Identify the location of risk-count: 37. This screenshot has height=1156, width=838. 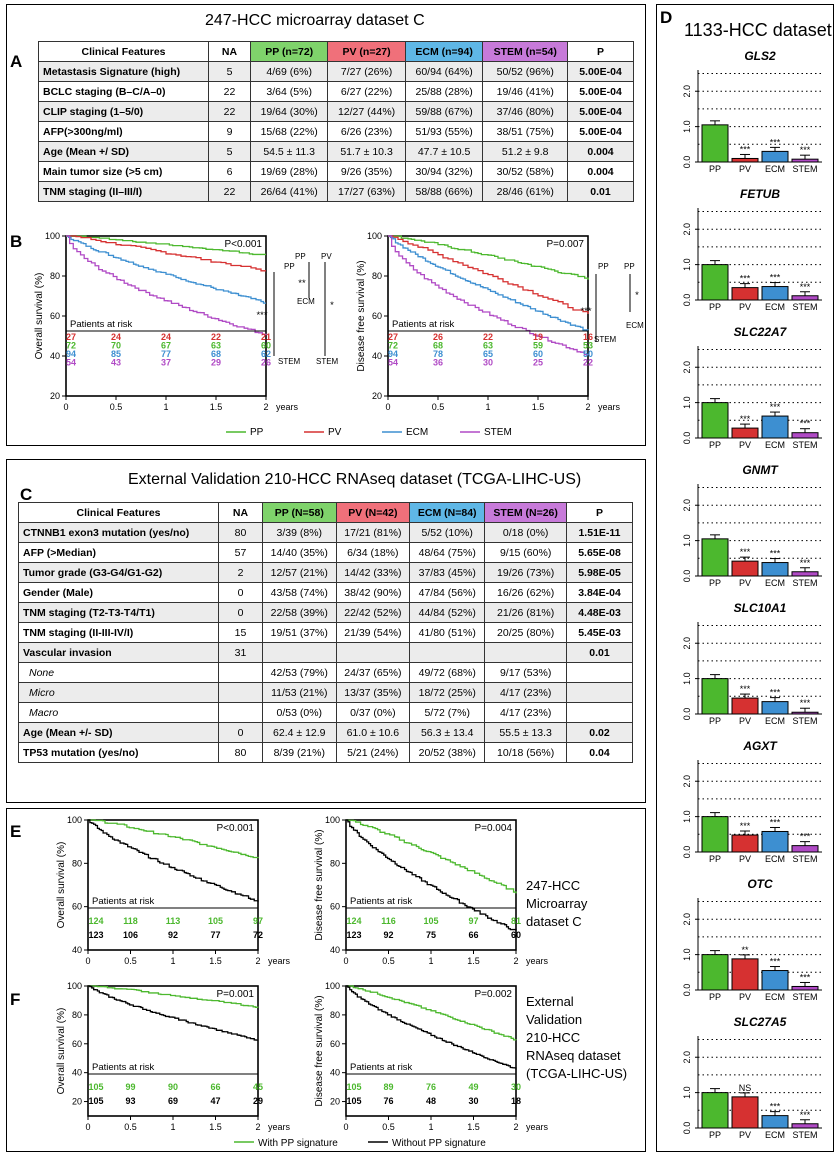
(166, 363).